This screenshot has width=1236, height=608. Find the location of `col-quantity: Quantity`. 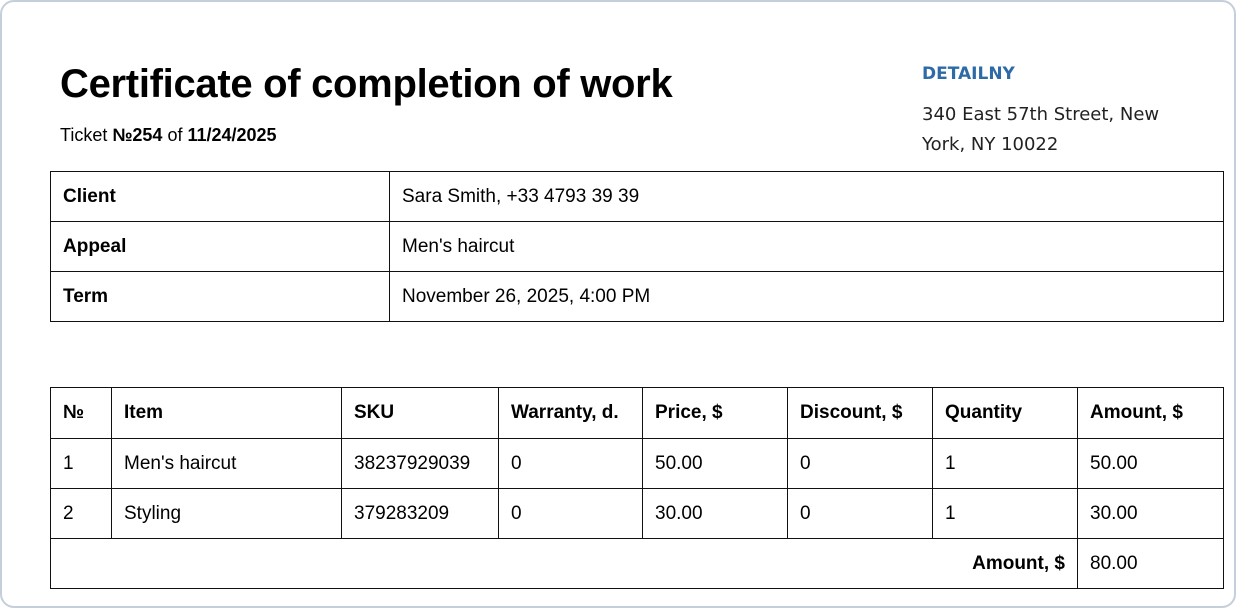

col-quantity: Quantity is located at coordinates (1005, 413).